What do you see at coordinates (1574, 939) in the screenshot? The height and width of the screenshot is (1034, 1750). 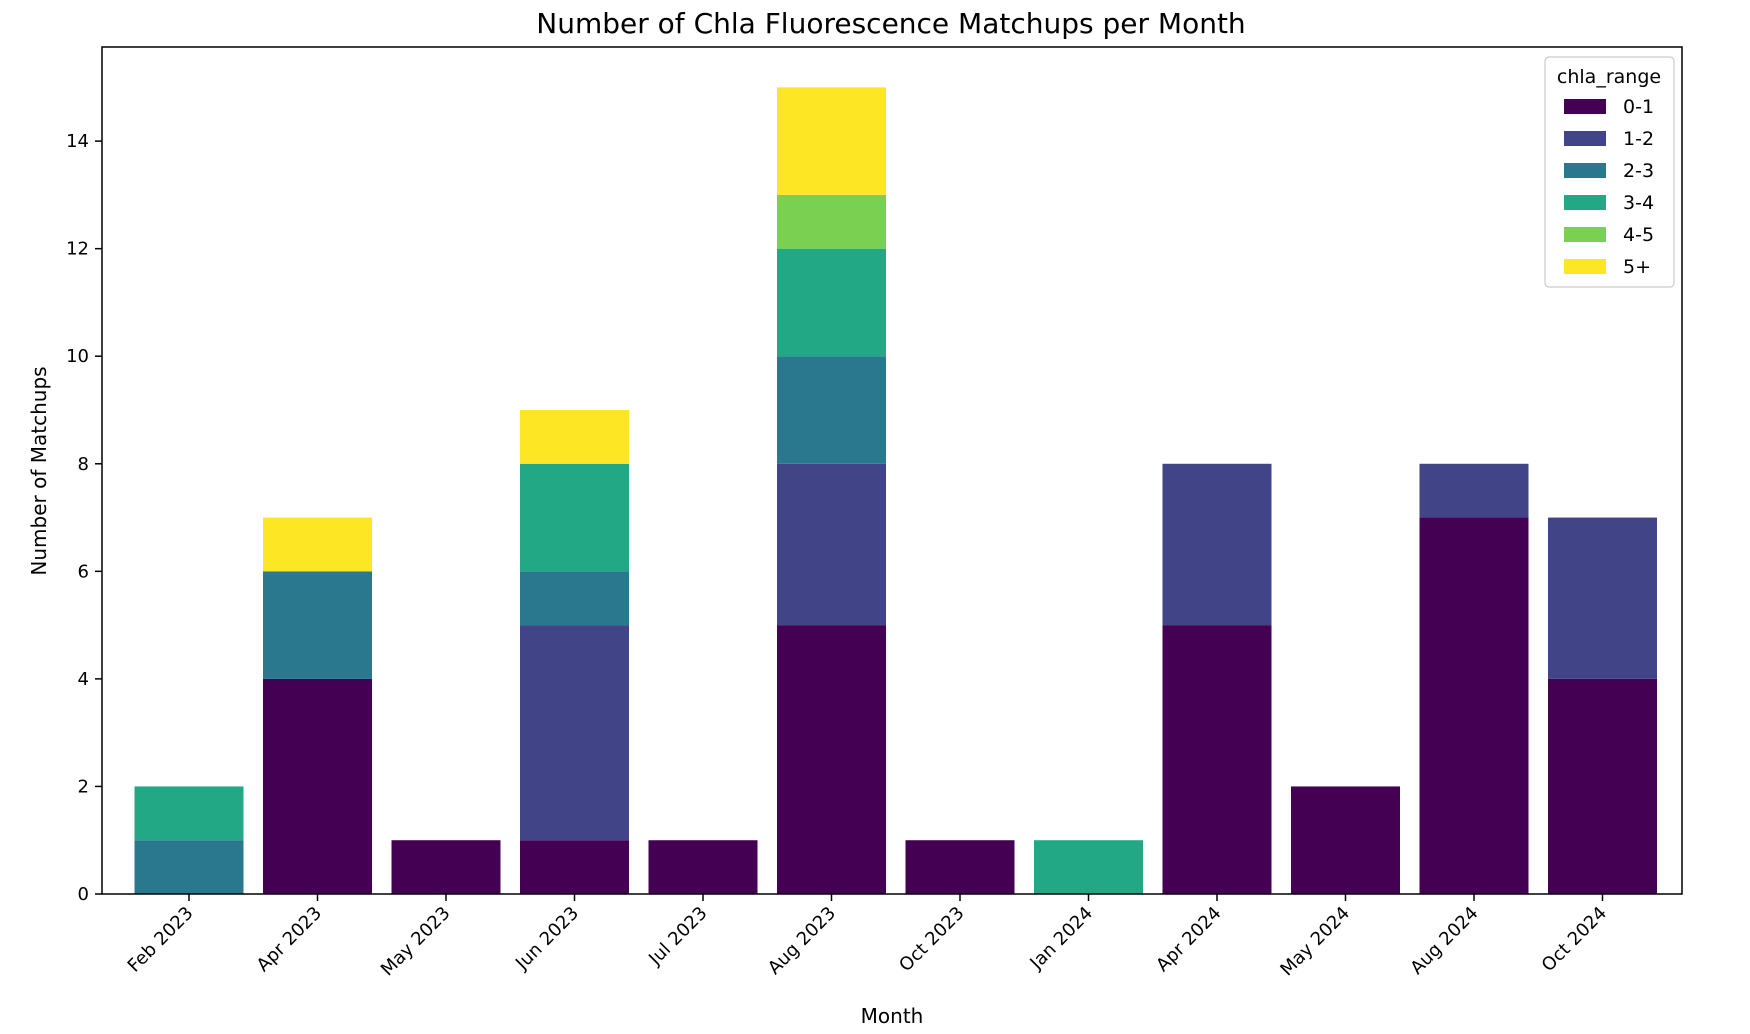 I see `x-tick-label: Oct 2024` at bounding box center [1574, 939].